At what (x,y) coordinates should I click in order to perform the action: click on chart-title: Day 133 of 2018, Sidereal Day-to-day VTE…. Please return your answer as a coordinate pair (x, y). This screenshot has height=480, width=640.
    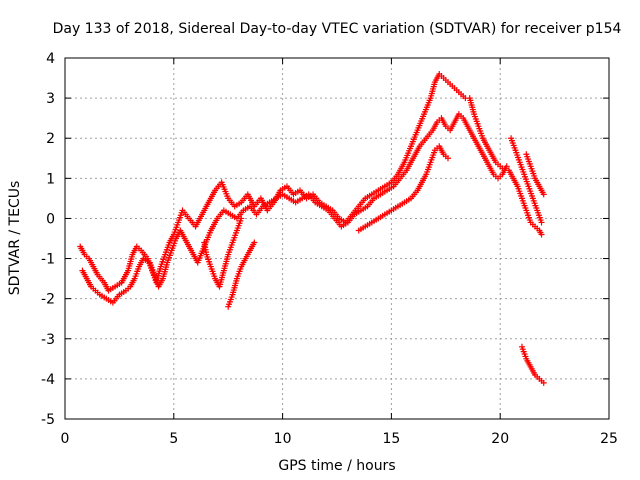
    Looking at the image, I should click on (337, 29).